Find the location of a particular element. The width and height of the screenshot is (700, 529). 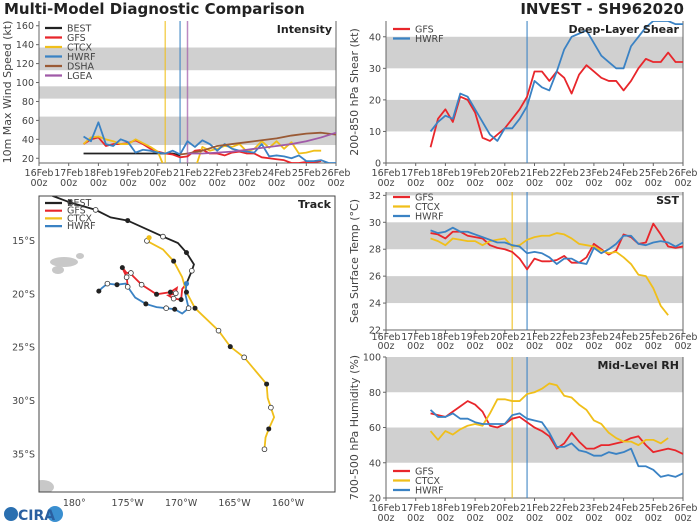

panel-title: Track is located at coordinates (315, 204).